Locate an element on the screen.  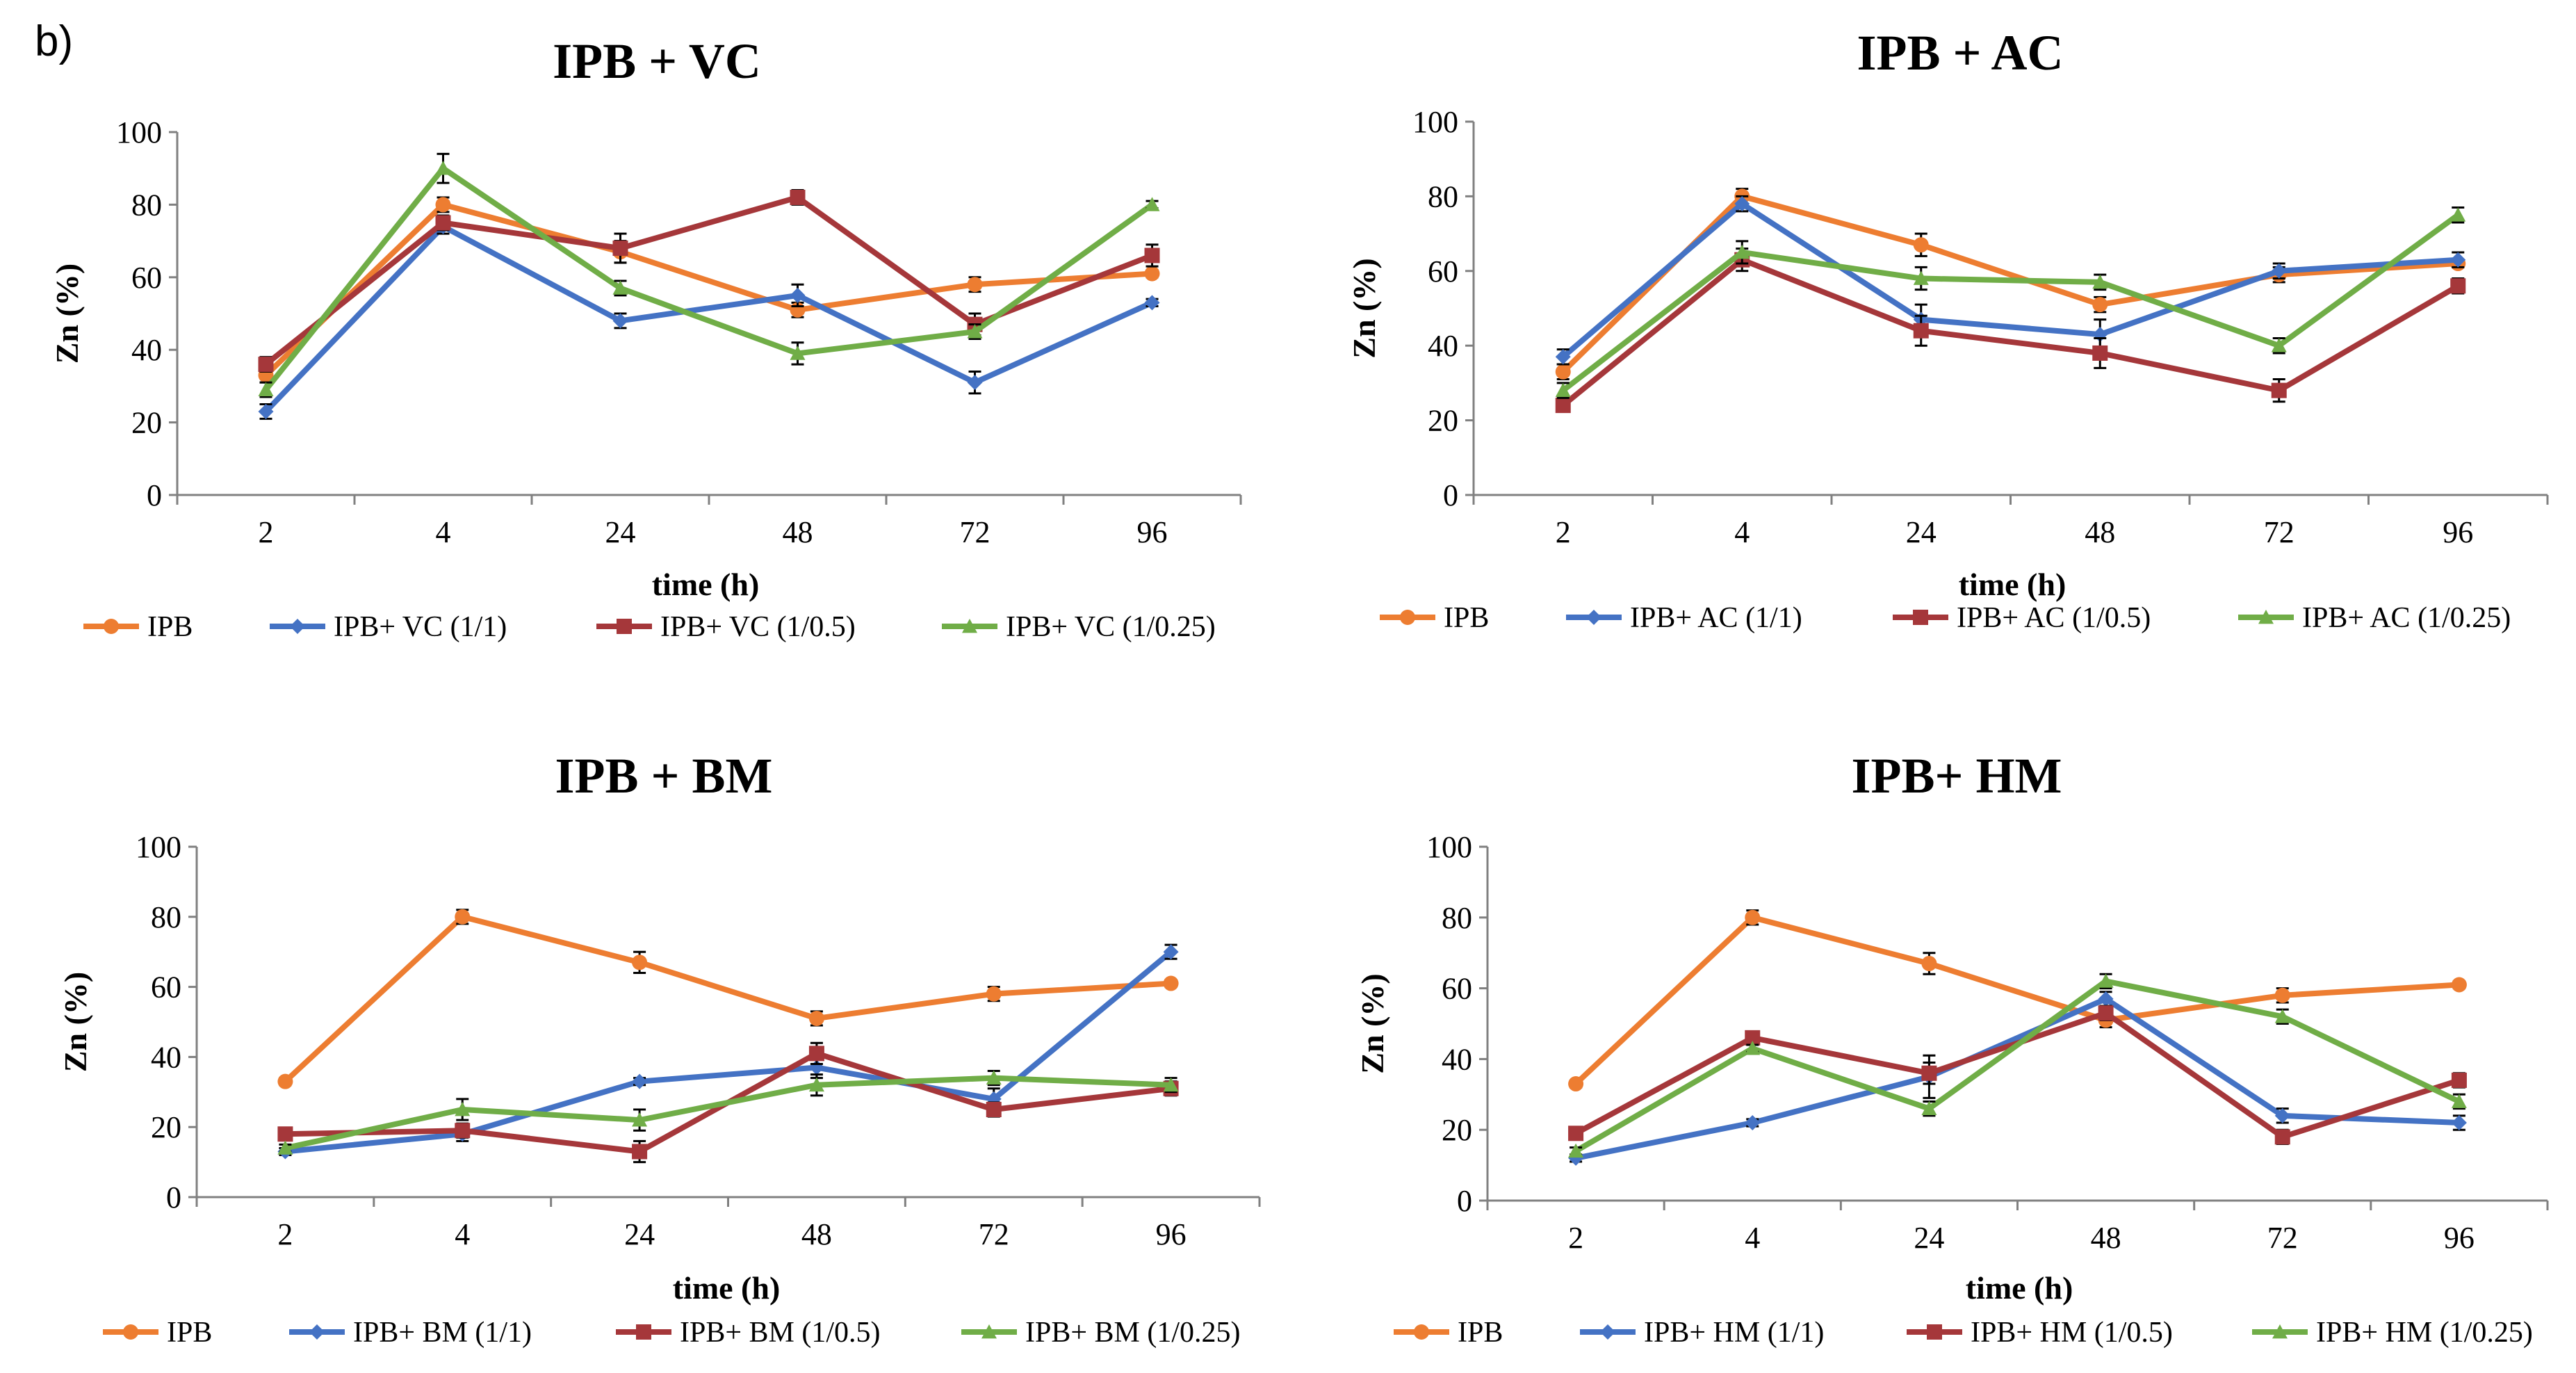
legend-item: IPB is located at coordinates (1448, 1333).